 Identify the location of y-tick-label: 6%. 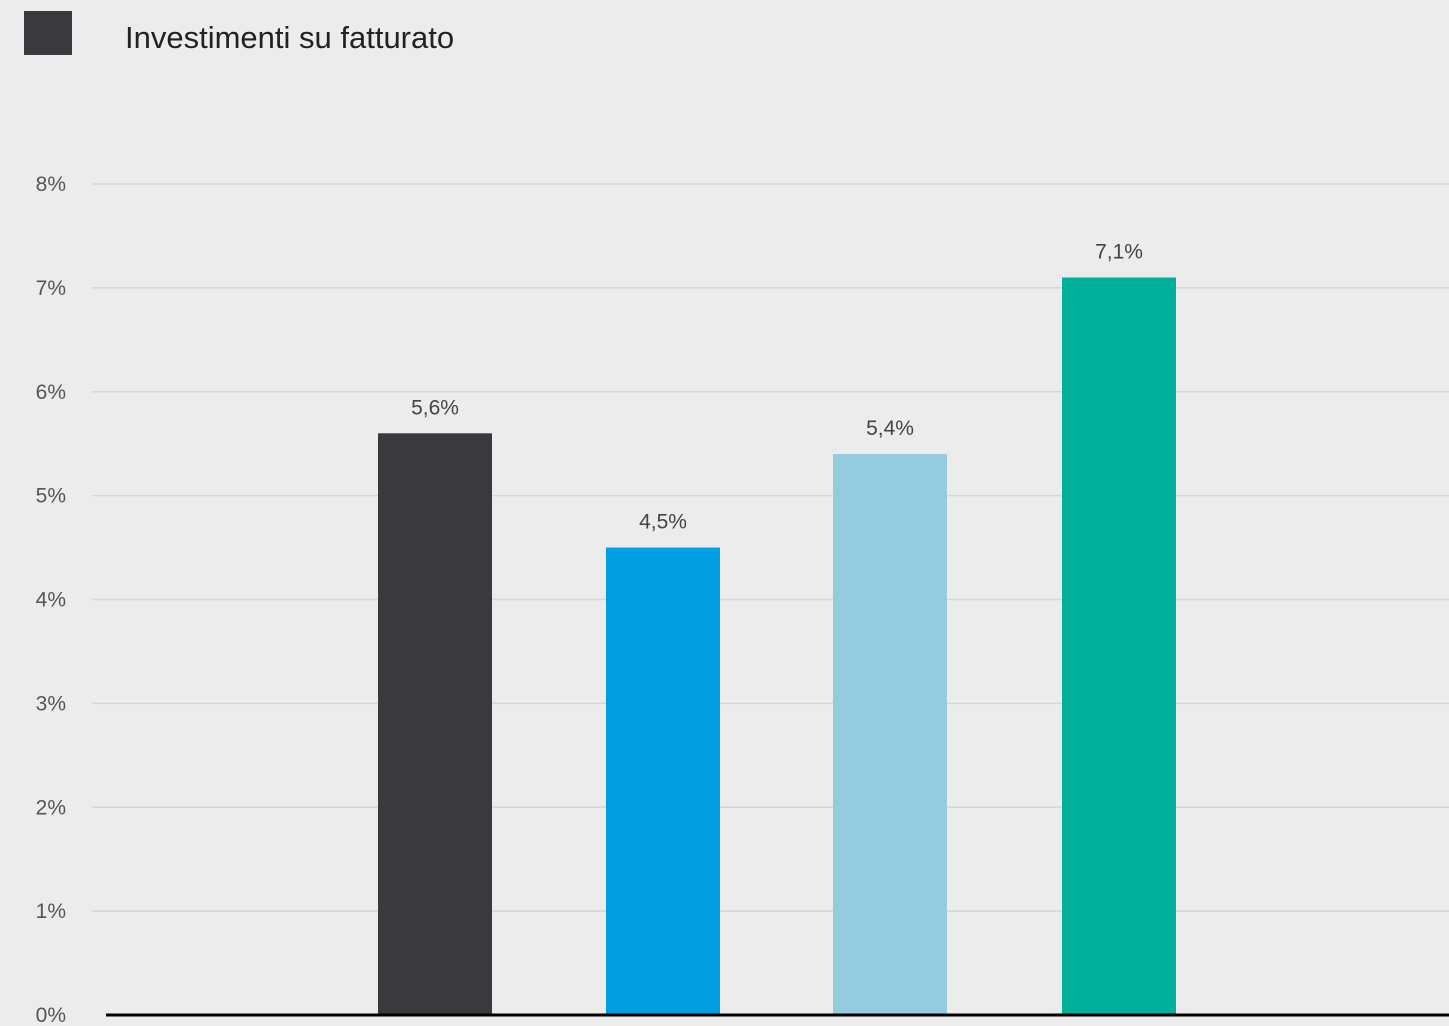
(51, 392).